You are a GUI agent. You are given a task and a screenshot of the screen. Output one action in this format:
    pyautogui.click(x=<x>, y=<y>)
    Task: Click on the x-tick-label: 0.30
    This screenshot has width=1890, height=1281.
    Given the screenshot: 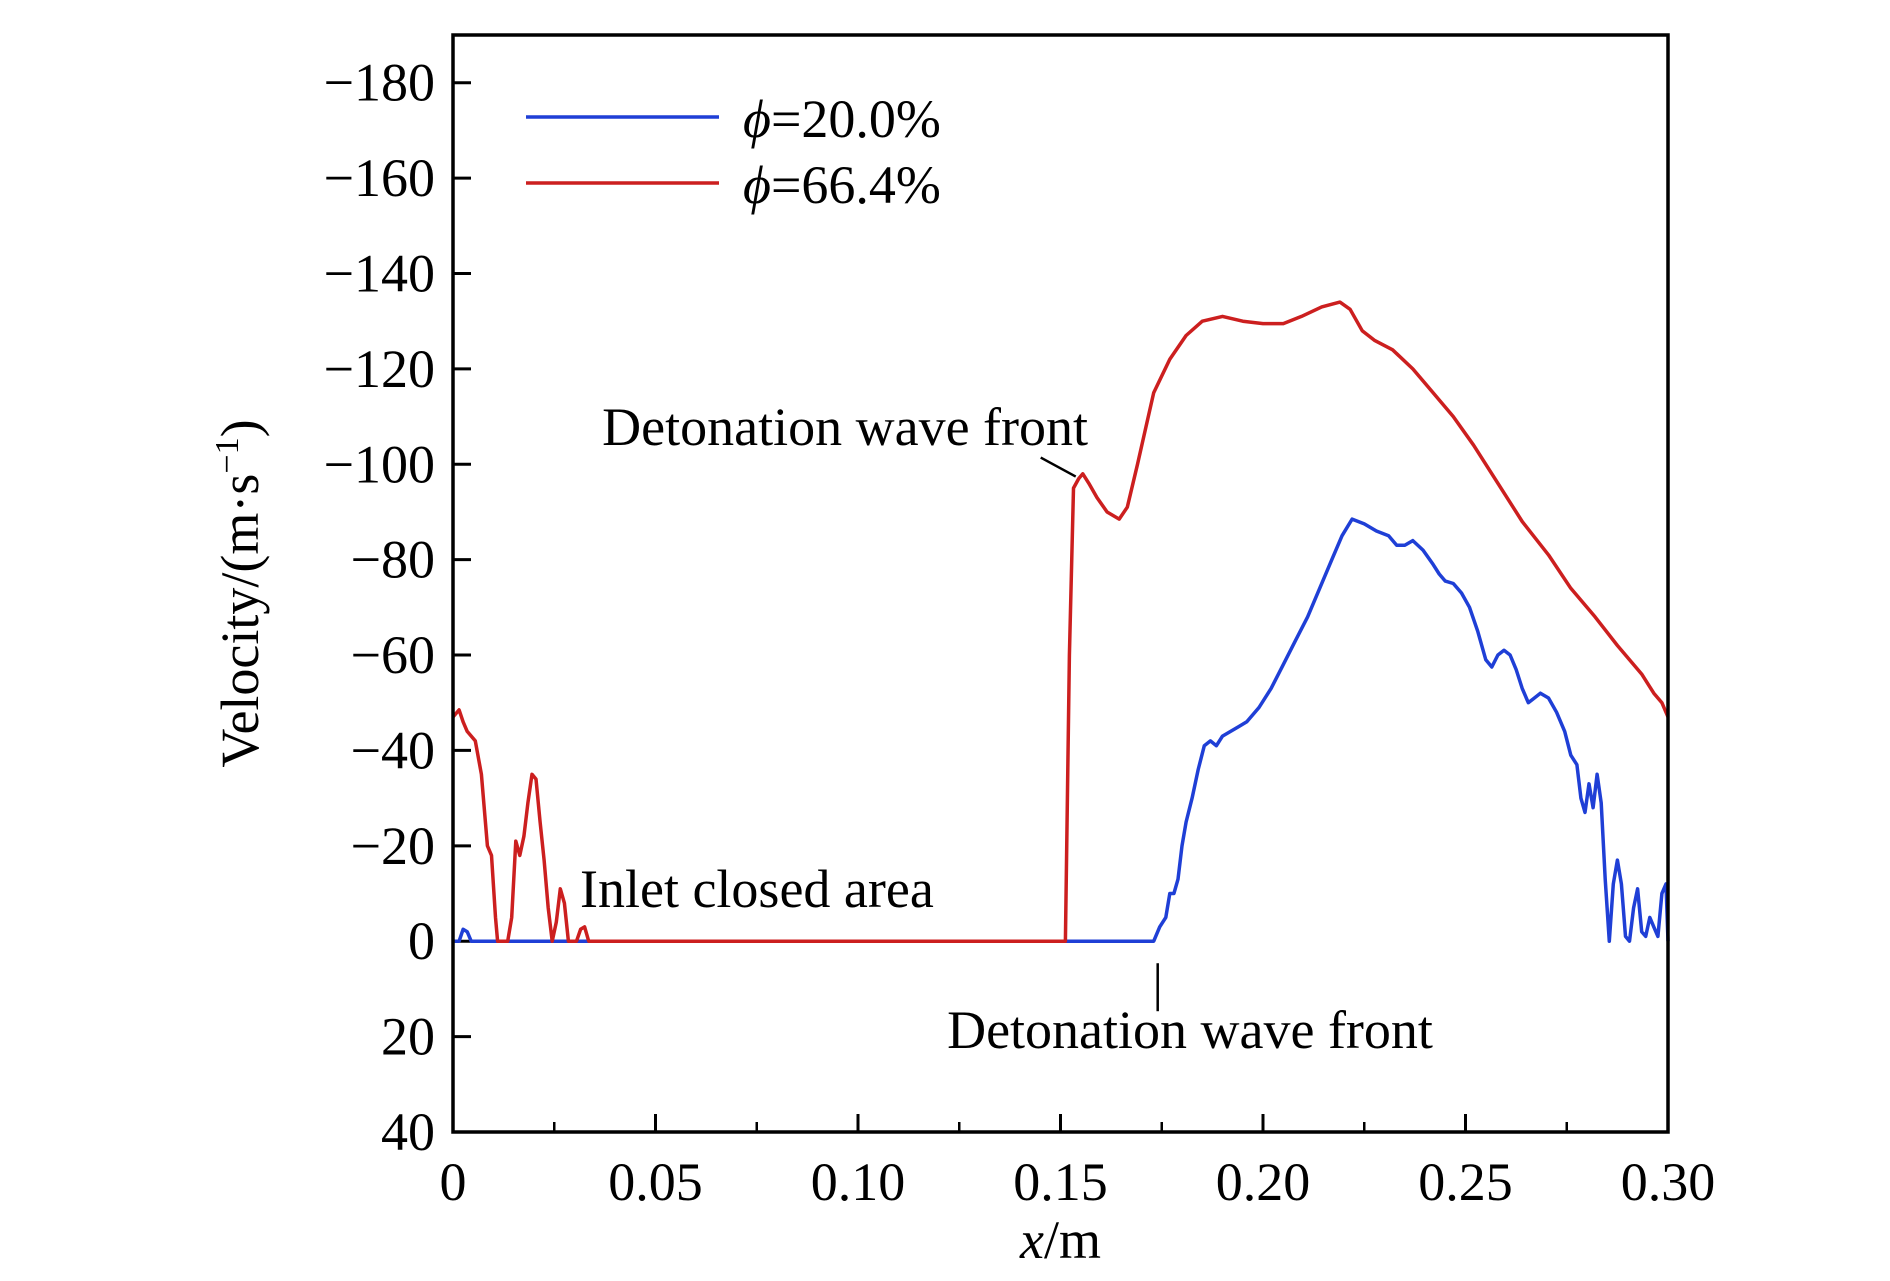 What is the action you would take?
    pyautogui.click(x=1668, y=1182)
    